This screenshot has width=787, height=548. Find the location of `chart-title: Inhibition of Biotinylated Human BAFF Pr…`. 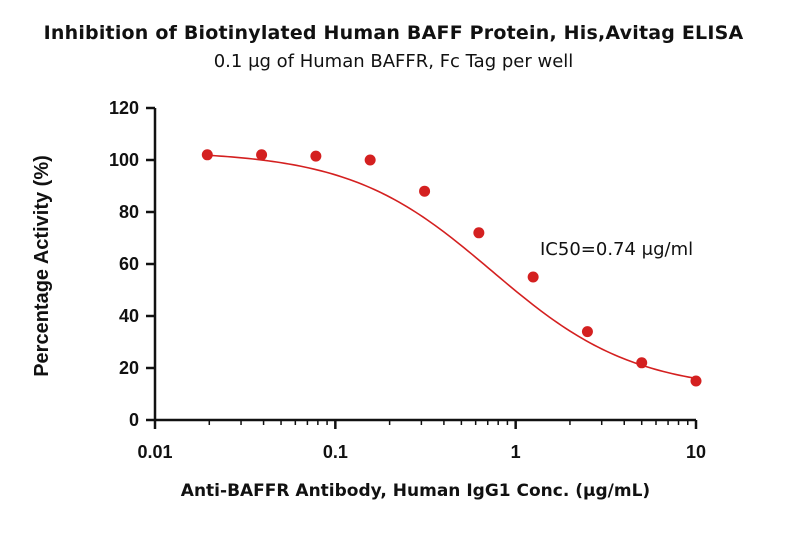

chart-title: Inhibition of Biotinylated Human BAFF Pr… is located at coordinates (393, 33).